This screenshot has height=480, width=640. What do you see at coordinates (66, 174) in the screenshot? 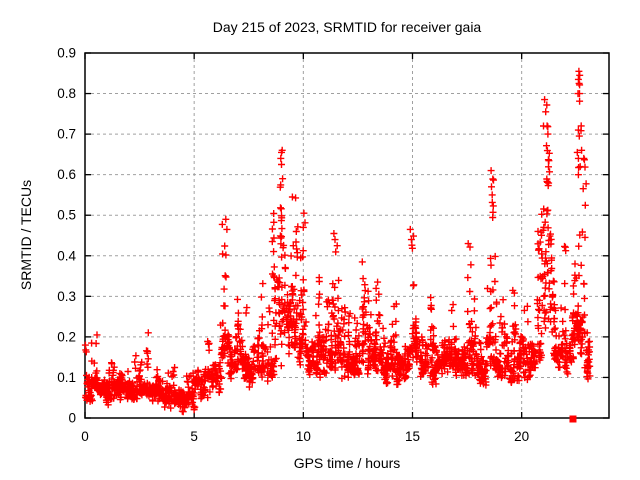
I see `y-tick-label-0.6: 0.6` at bounding box center [66, 174].